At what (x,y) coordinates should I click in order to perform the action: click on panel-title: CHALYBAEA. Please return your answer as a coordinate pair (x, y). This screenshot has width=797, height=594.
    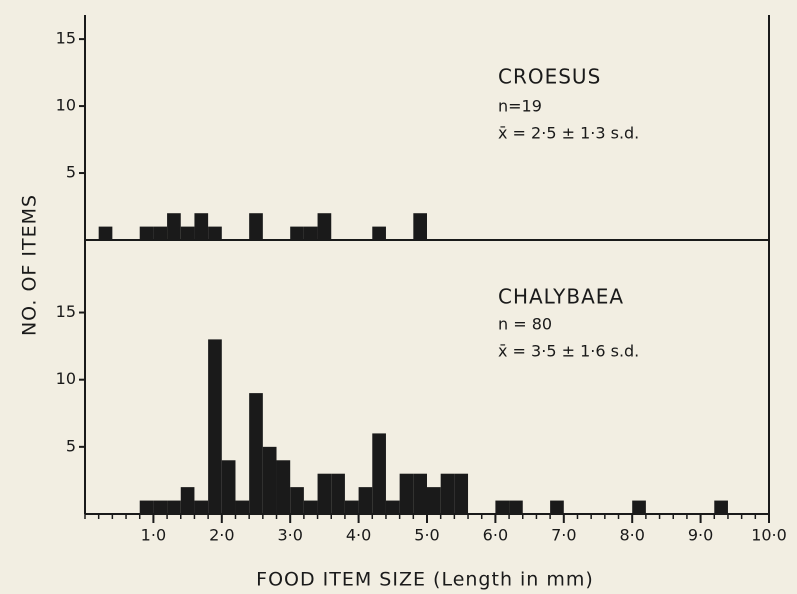
    Looking at the image, I should click on (561, 297).